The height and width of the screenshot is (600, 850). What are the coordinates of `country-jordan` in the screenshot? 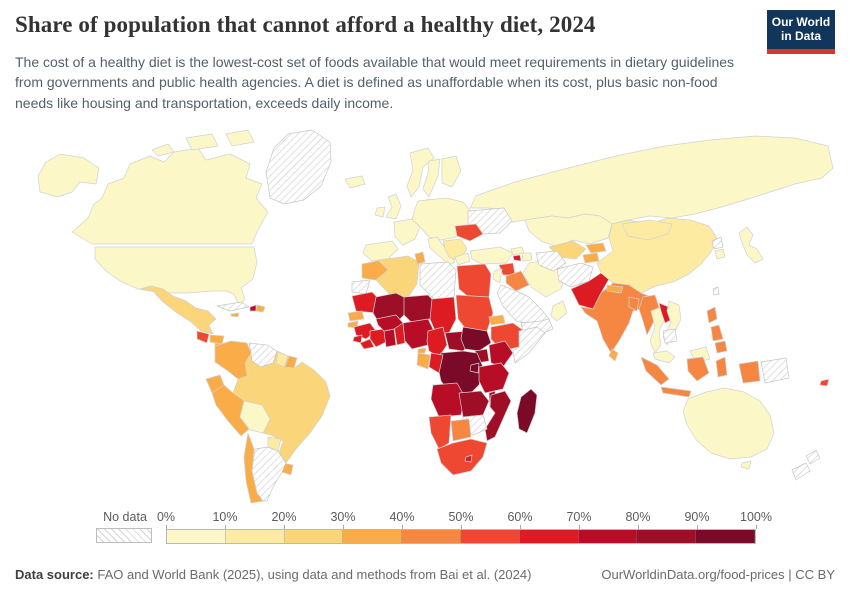 It's located at (497, 276).